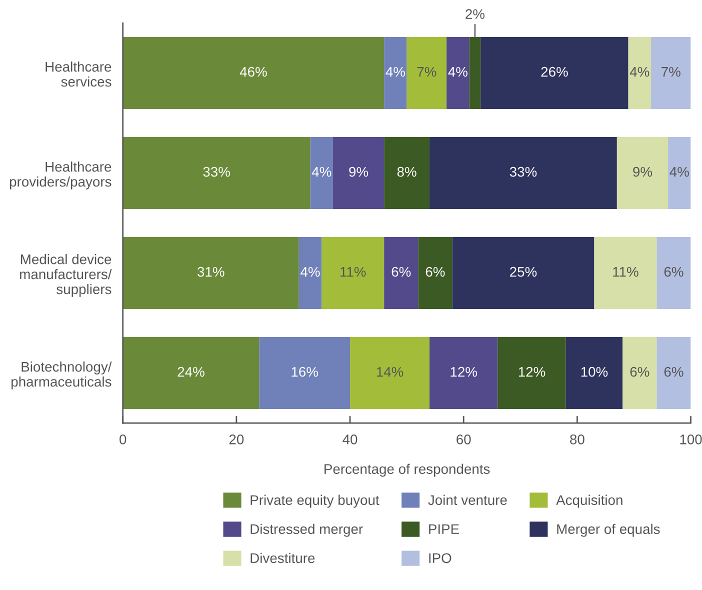 This screenshot has width=702, height=590. I want to click on data-label: 26%, so click(554, 71).